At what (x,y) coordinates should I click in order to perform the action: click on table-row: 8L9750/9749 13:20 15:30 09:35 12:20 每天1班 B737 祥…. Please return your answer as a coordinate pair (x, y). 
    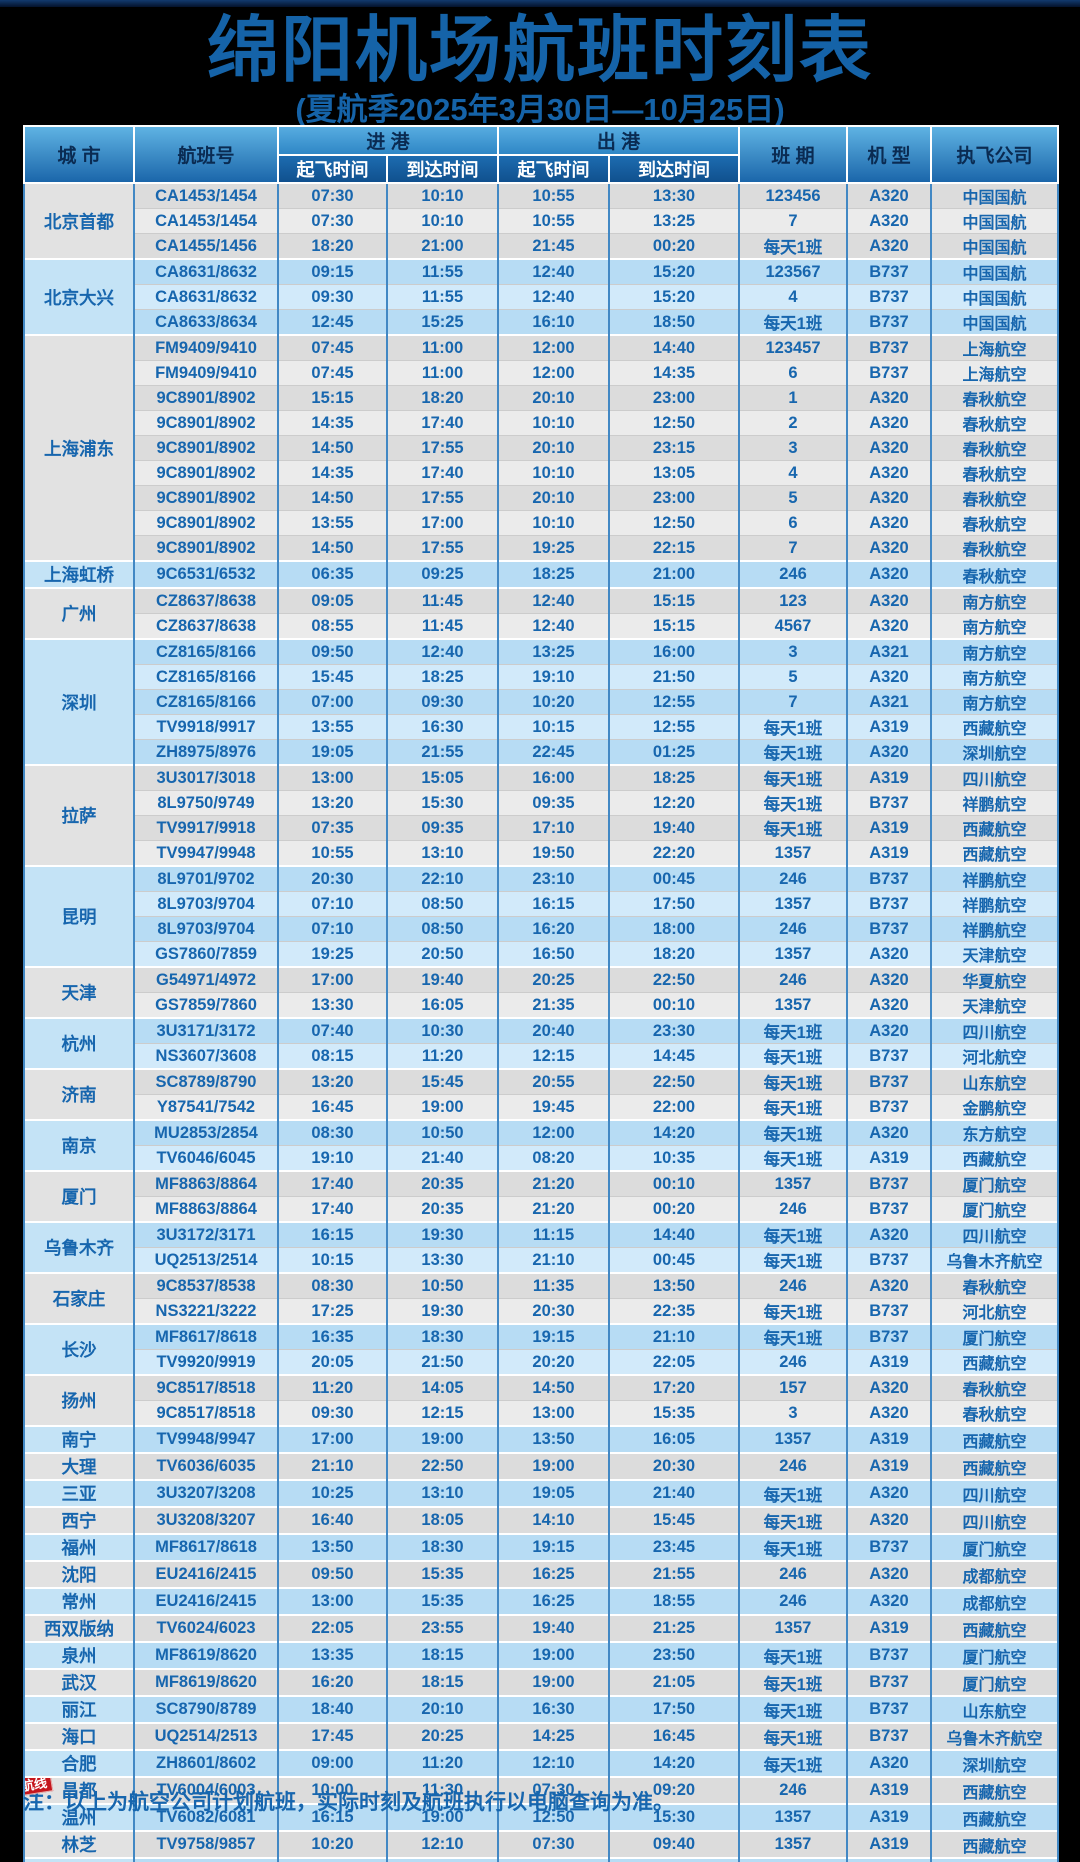
    Looking at the image, I should click on (541, 803).